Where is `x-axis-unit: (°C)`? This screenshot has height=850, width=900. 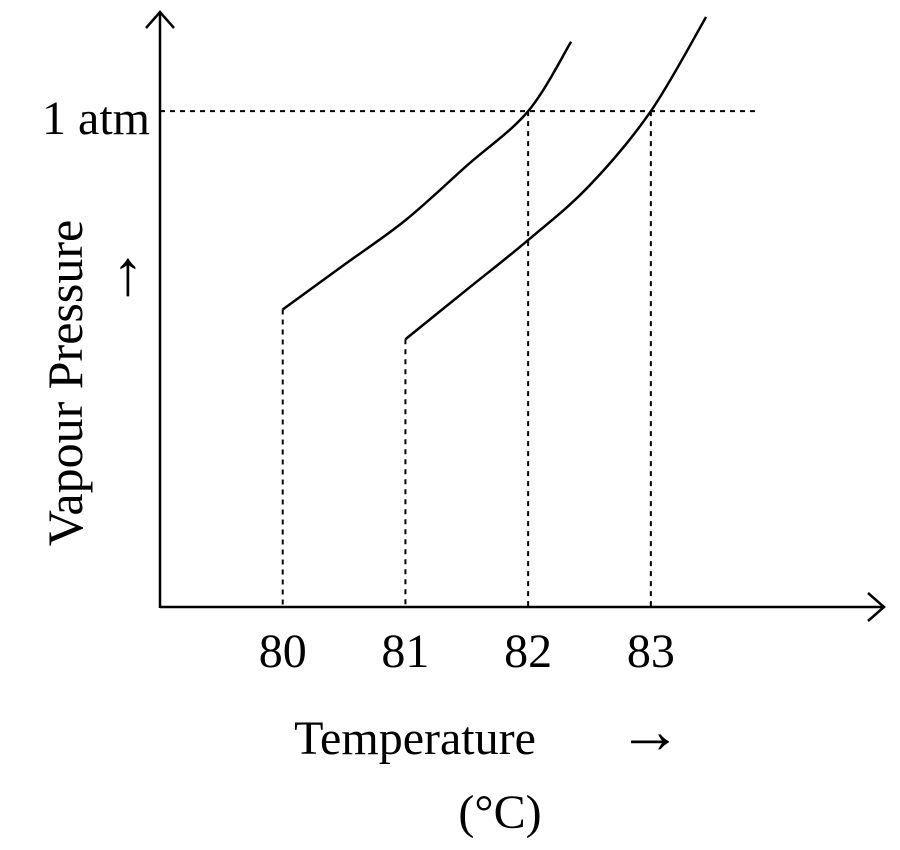 x-axis-unit: (°C) is located at coordinates (499, 812).